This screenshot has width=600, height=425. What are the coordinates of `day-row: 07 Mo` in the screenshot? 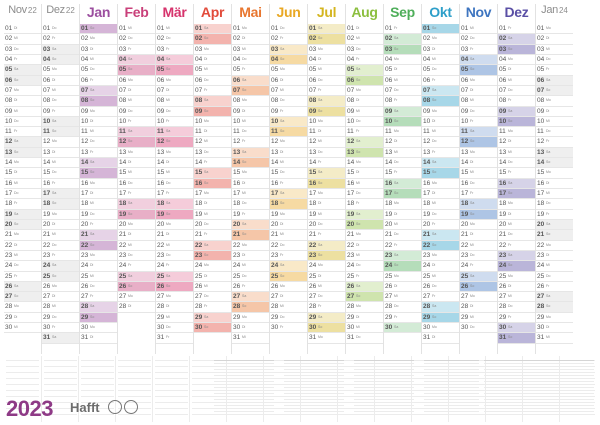 It's located at (22, 91).